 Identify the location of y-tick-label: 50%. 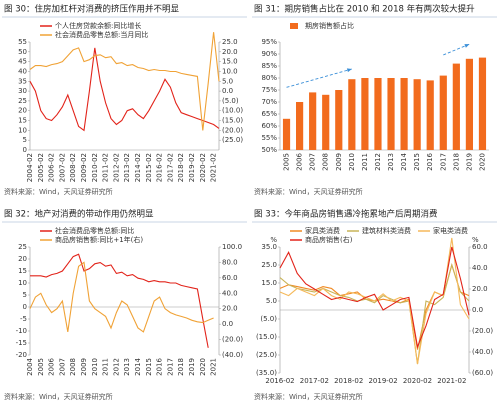
(269, 150).